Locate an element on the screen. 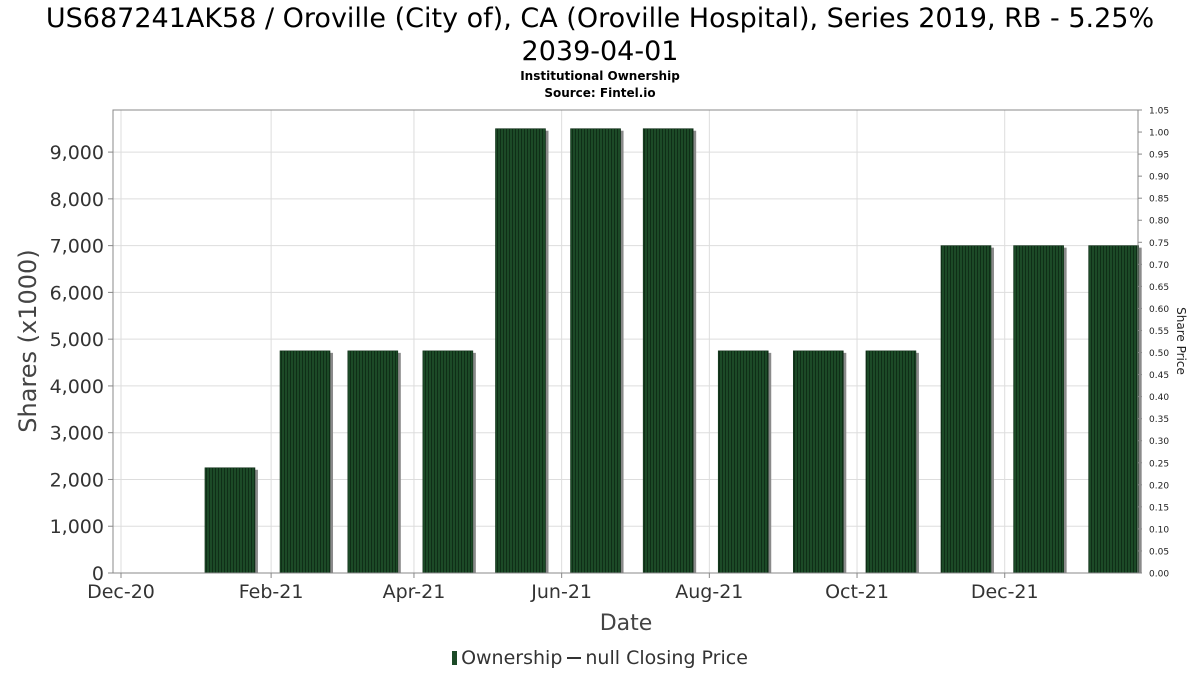 Image resolution: width=1200 pixels, height=675 pixels. y-axis-label: Shares (x1000) is located at coordinates (28, 340).